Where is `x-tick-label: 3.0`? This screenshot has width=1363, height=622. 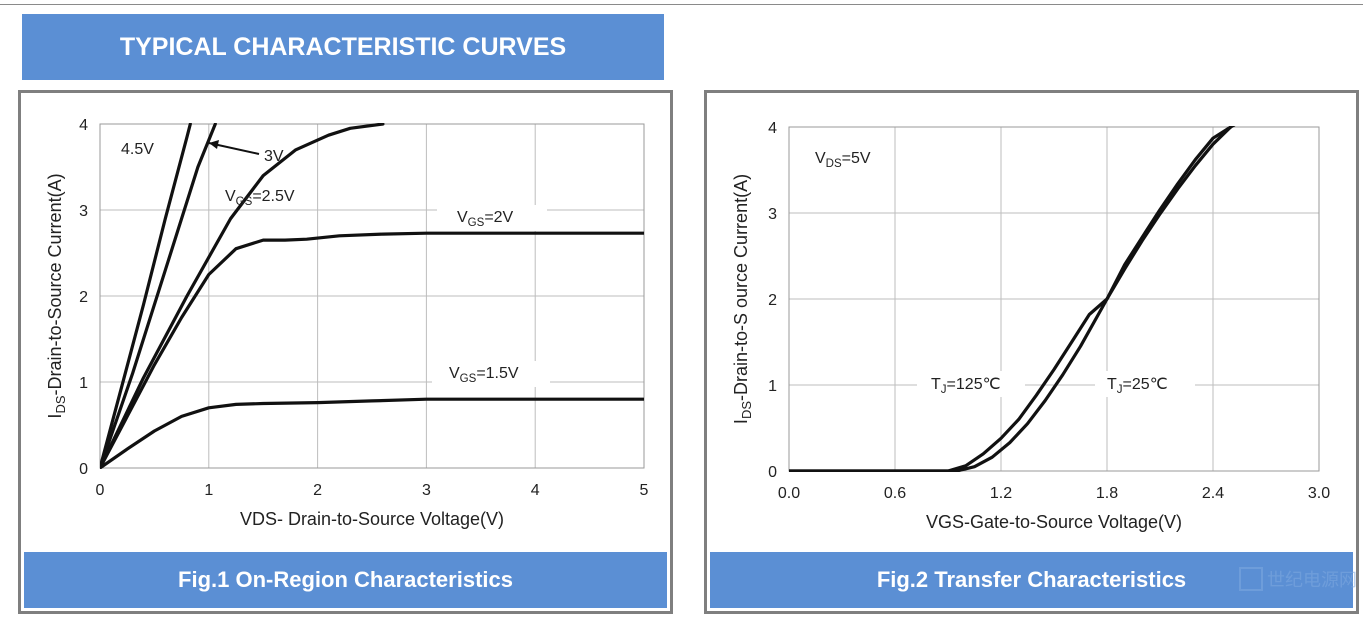
x-tick-label: 3.0 is located at coordinates (1319, 493).